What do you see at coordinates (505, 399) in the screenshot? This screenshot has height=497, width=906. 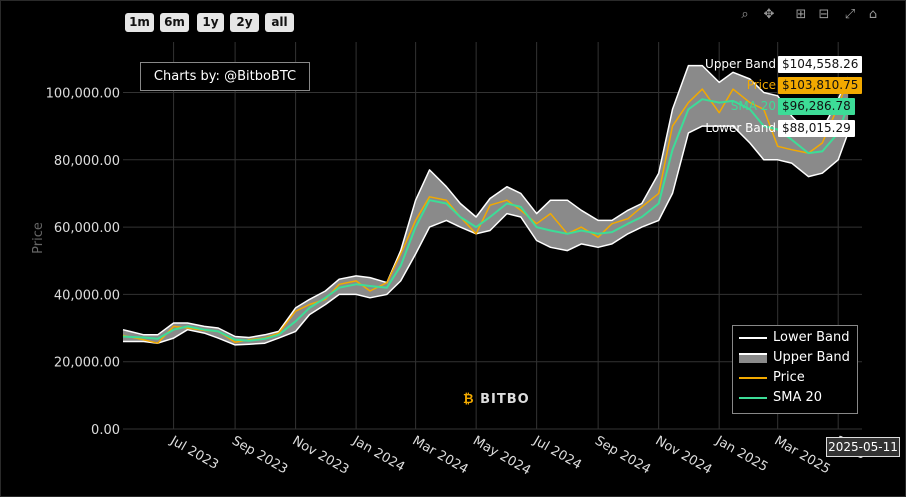 I see `watermark-text: BITBO` at bounding box center [505, 399].